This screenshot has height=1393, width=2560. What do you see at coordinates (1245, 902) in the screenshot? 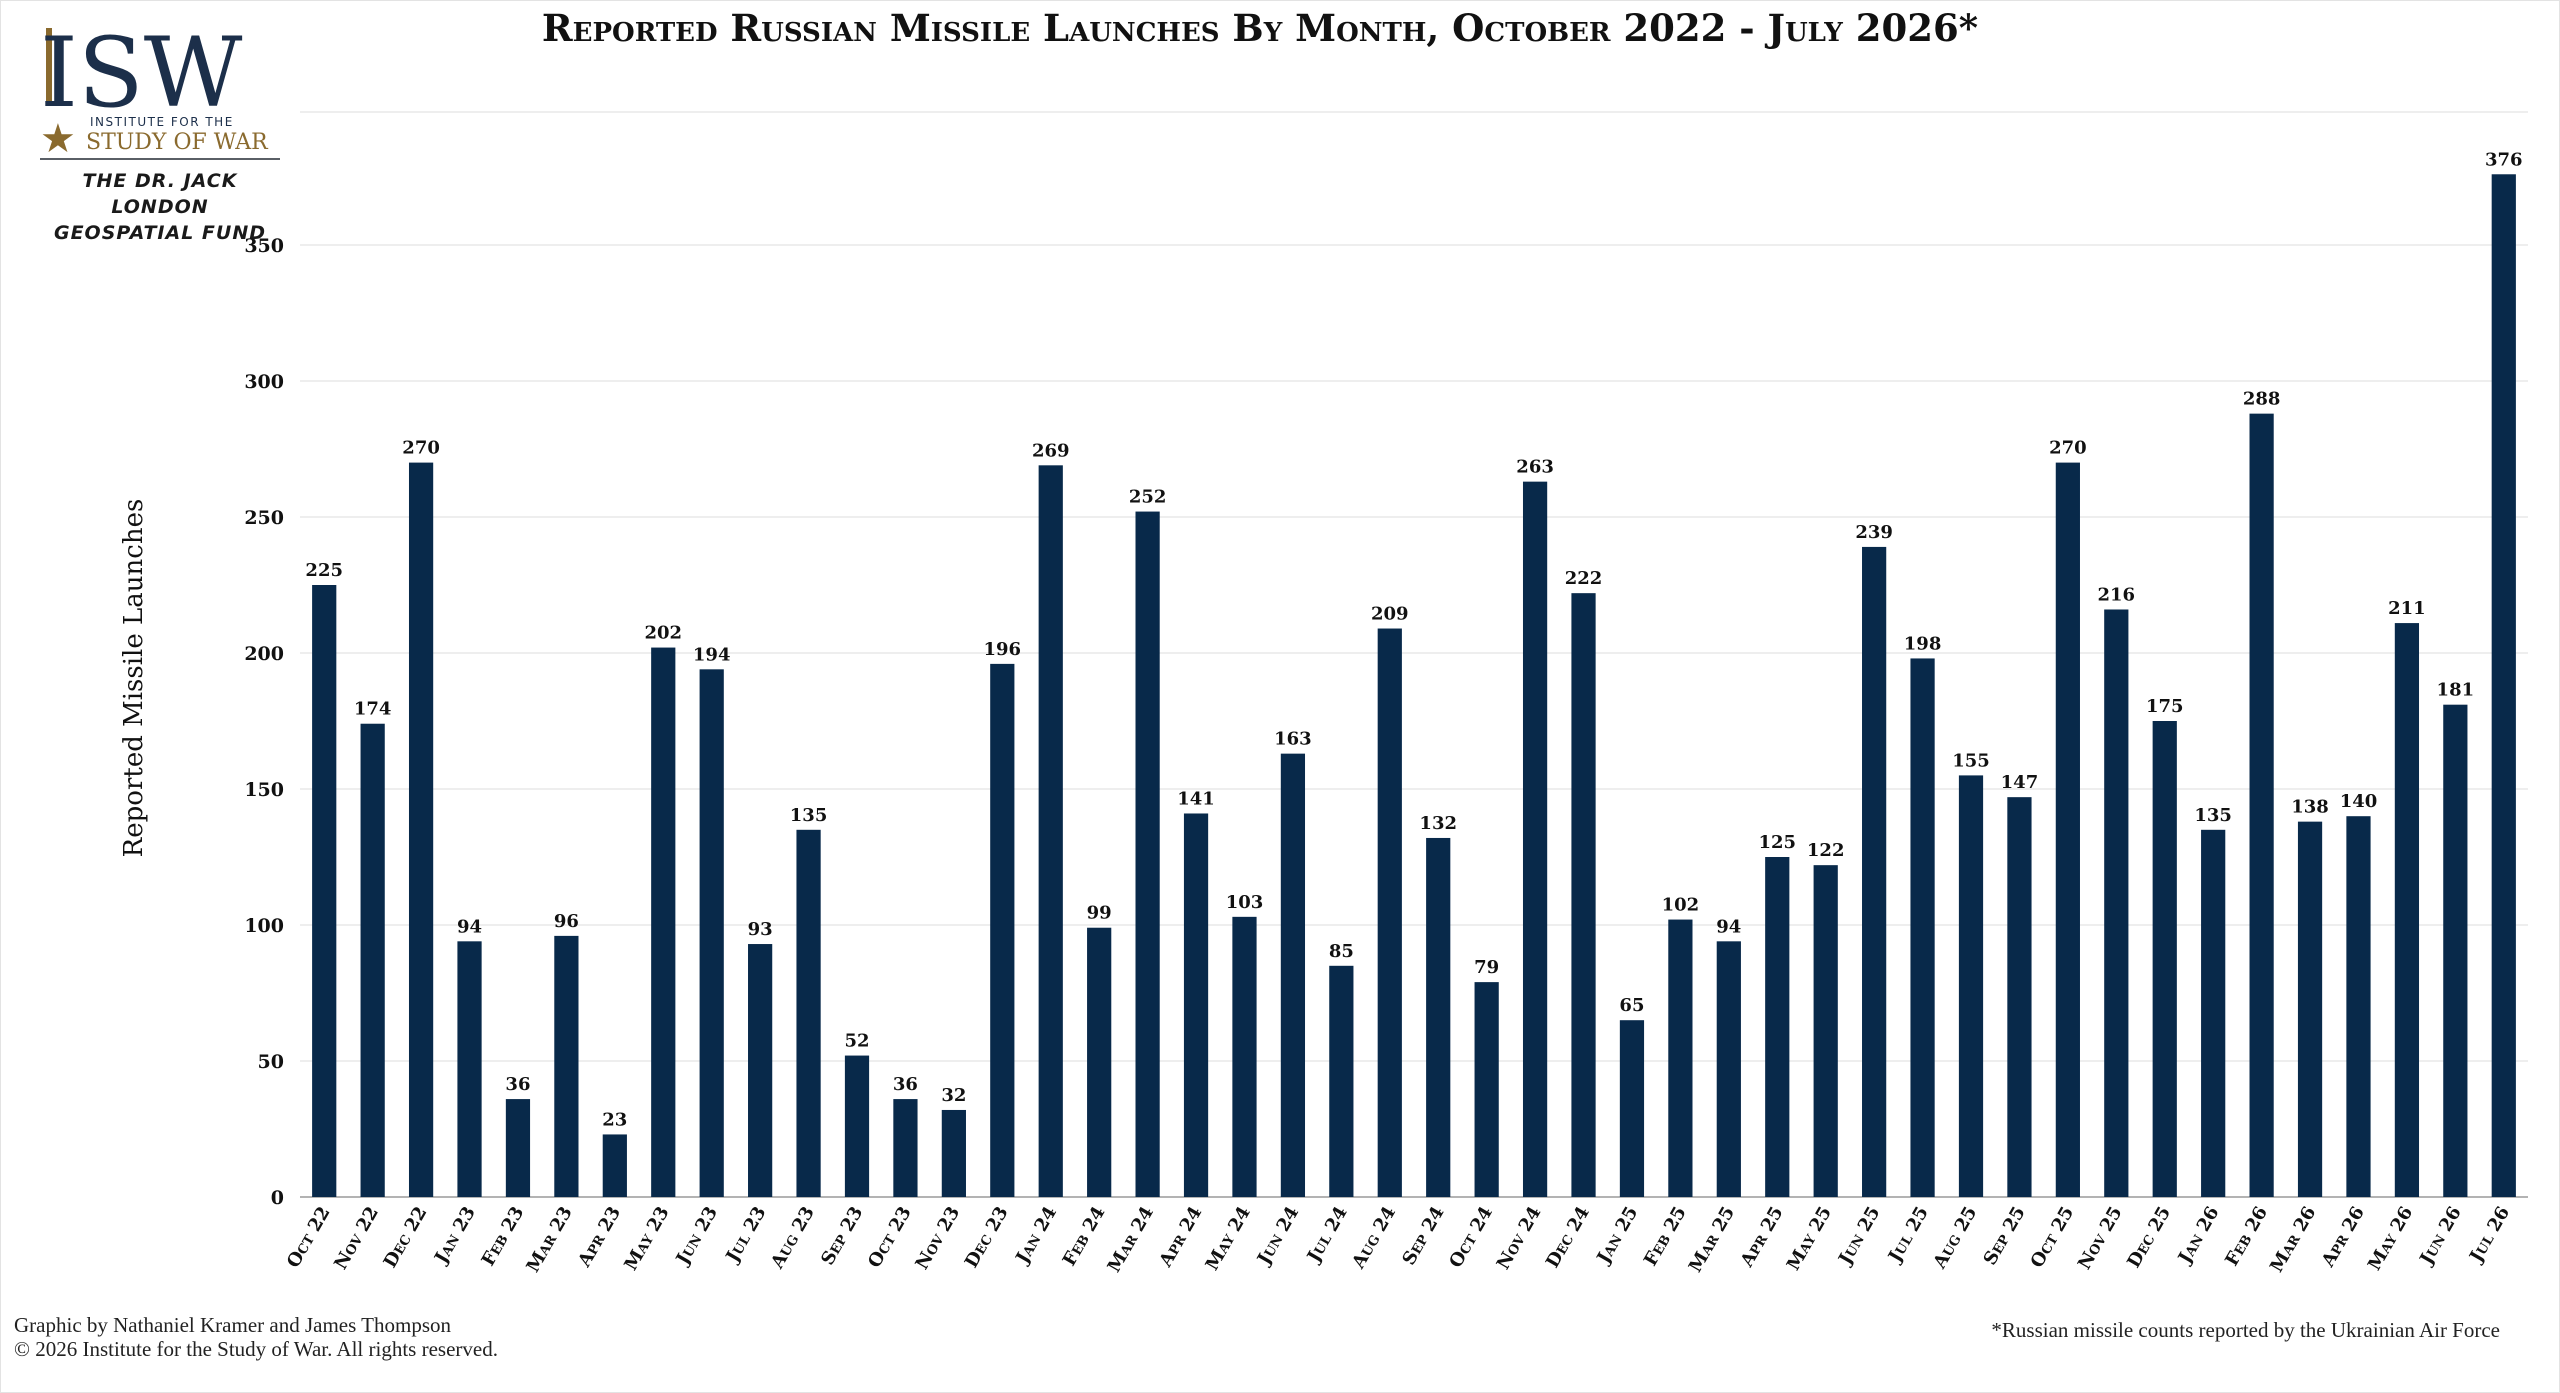
I see `data-label: 103` at bounding box center [1245, 902].